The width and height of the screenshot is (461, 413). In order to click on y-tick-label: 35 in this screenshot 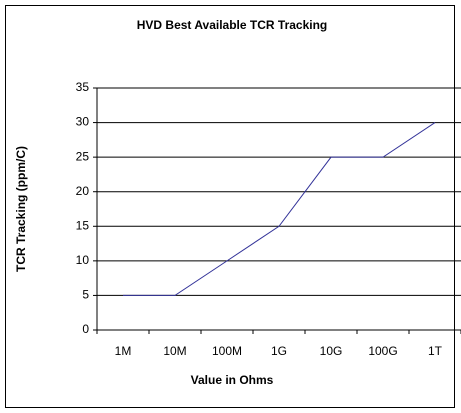, I will do `click(83, 87)`.